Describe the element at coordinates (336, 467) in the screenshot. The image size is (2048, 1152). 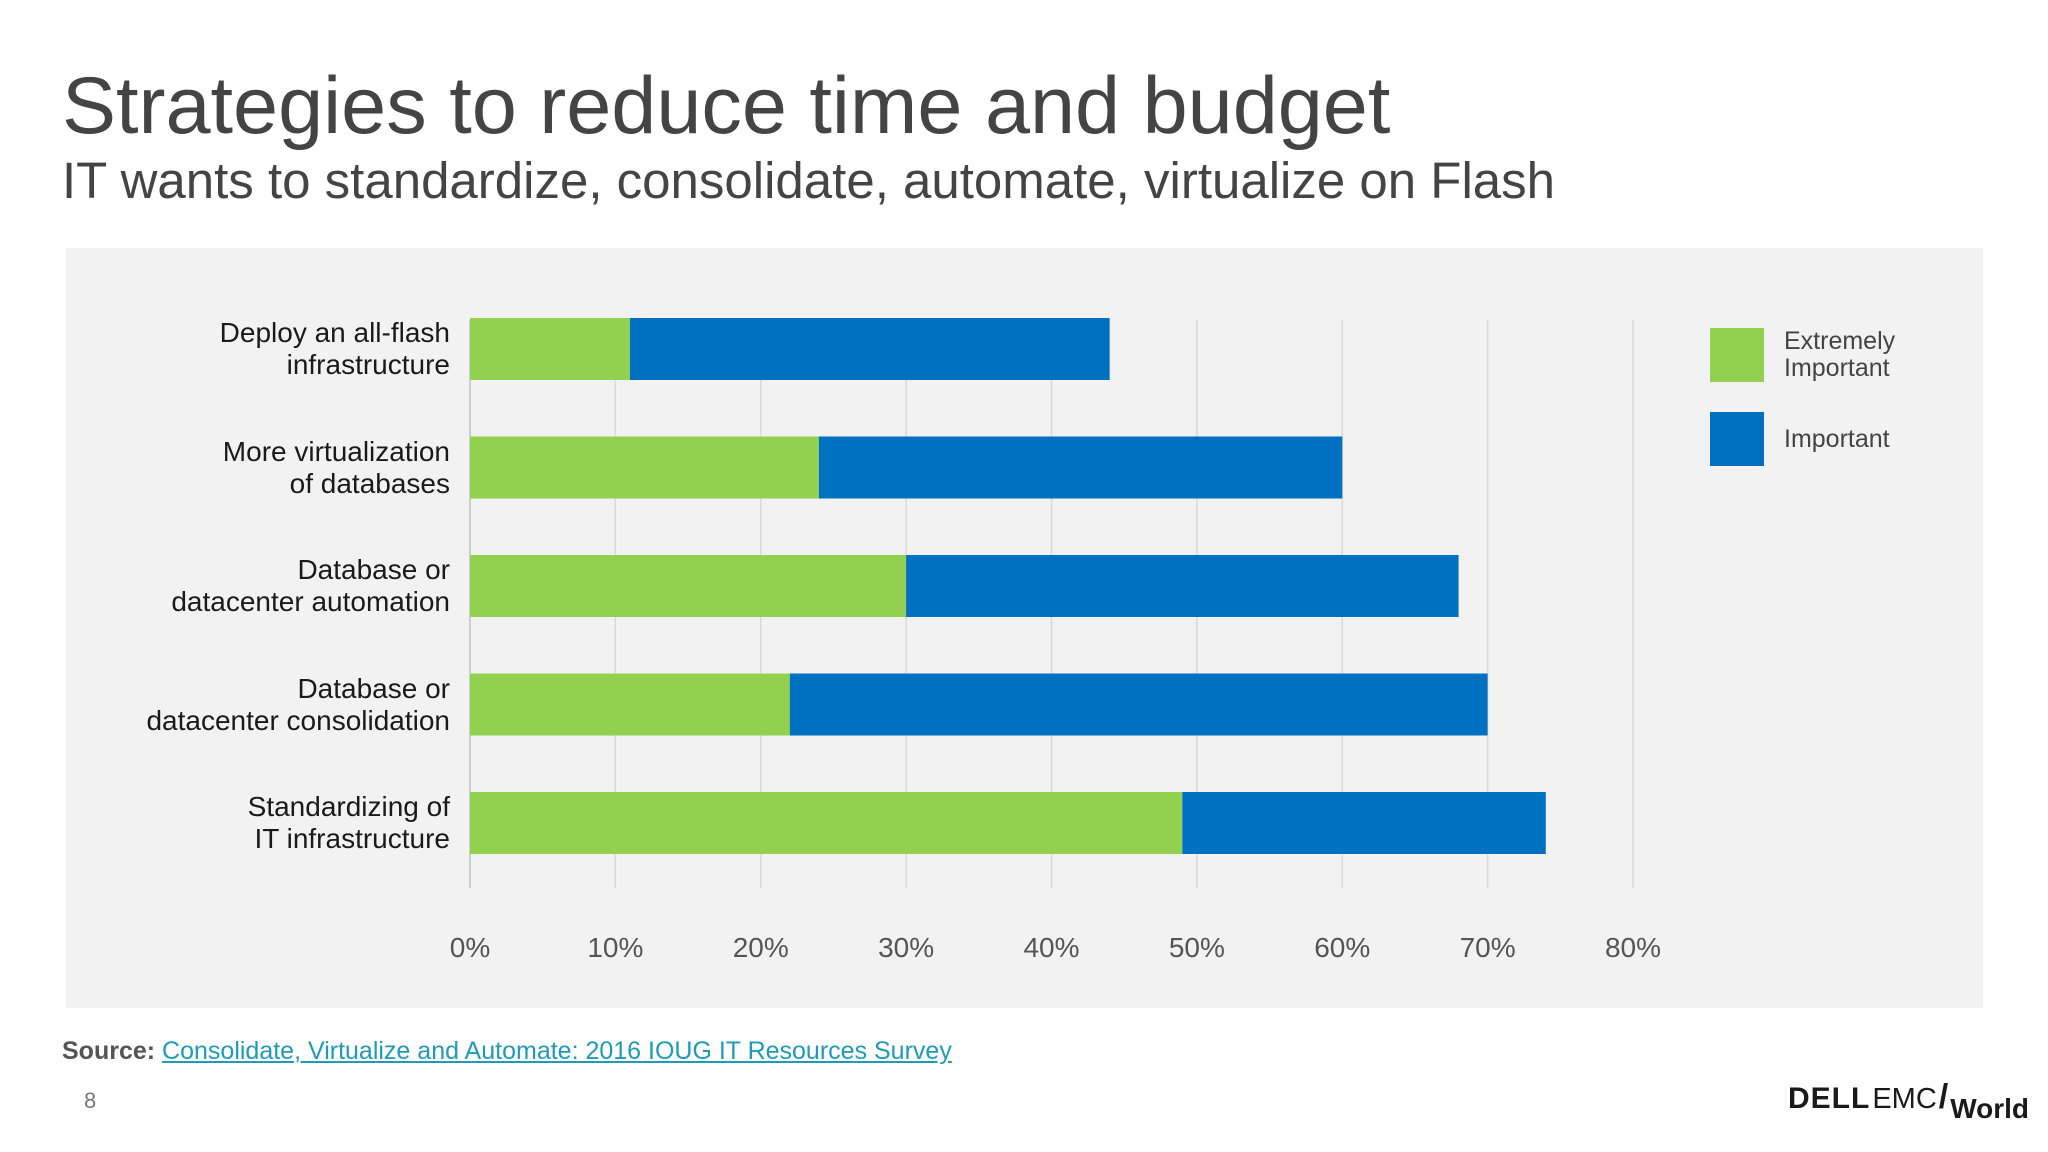
I see `category-label: More virtualization of databases` at that location.